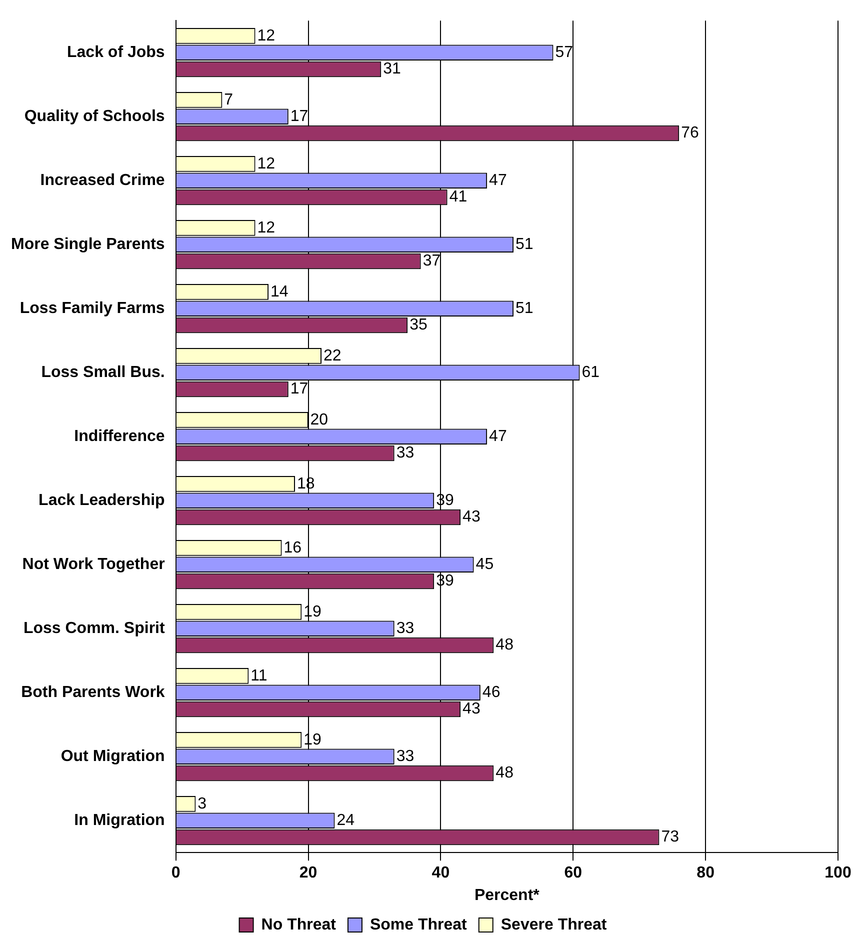 The image size is (866, 952). What do you see at coordinates (491, 693) in the screenshot?
I see `data-label: 46` at bounding box center [491, 693].